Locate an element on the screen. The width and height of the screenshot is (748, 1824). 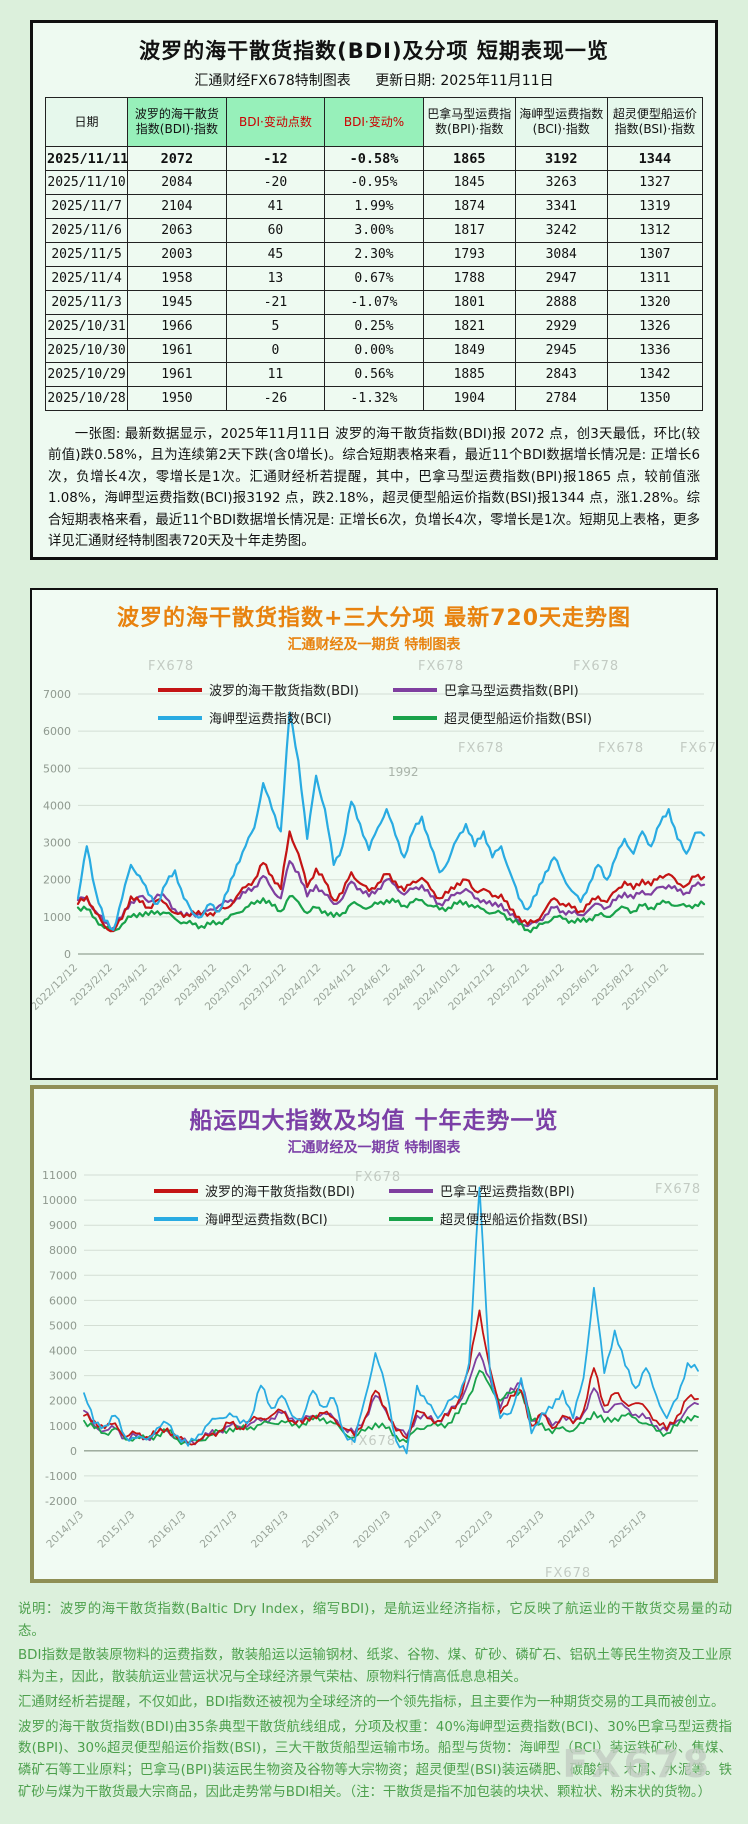
bdi-line-swatch is located at coordinates (180, 689).